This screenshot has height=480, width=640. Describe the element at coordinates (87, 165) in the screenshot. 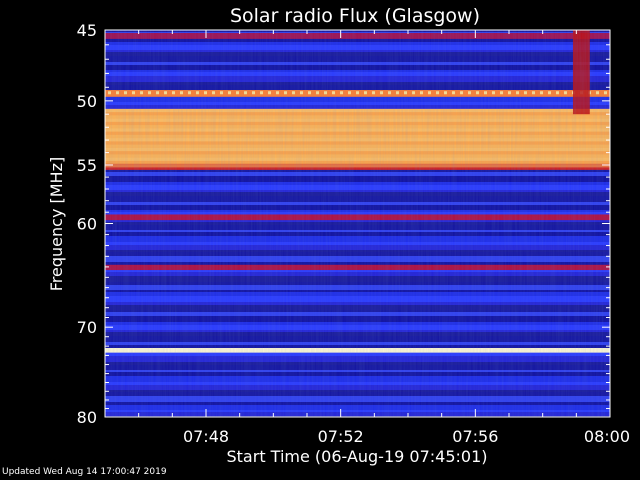

I see `y-tick-label: 55` at that location.